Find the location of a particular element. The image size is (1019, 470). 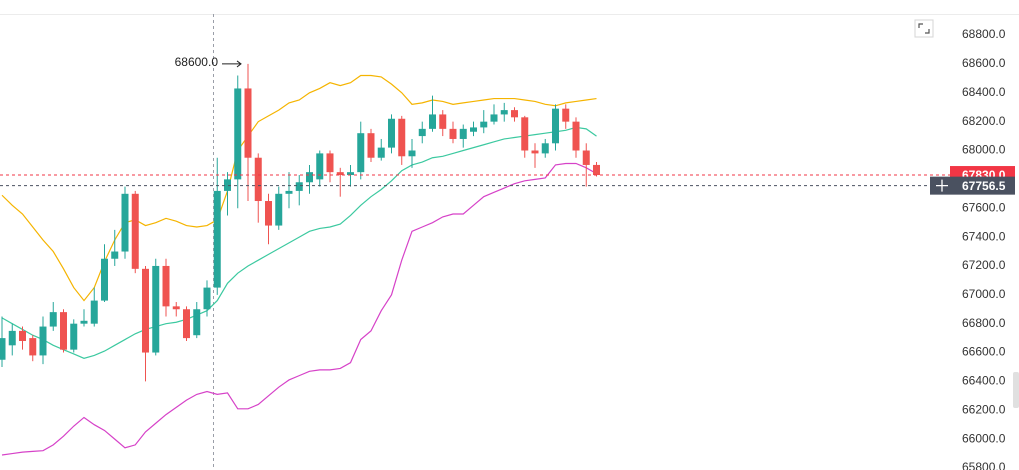

y-tick-label: 66800.0 is located at coordinates (984, 323).